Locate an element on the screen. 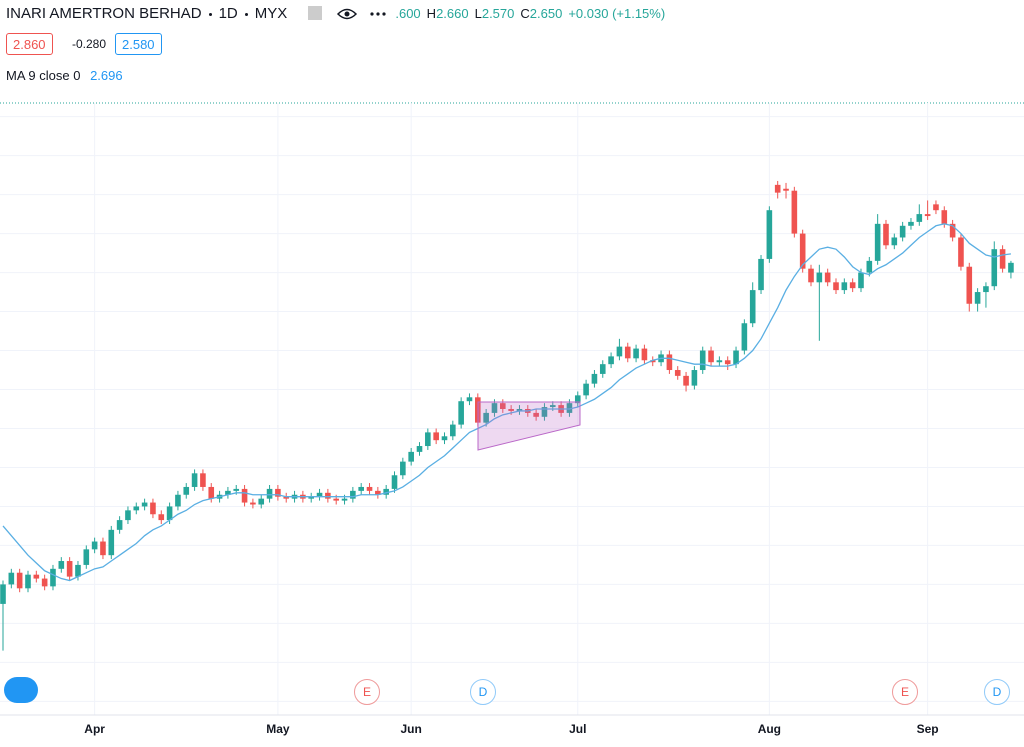 Image resolution: width=1024 pixels, height=747 pixels. interval: 1D is located at coordinates (228, 13).